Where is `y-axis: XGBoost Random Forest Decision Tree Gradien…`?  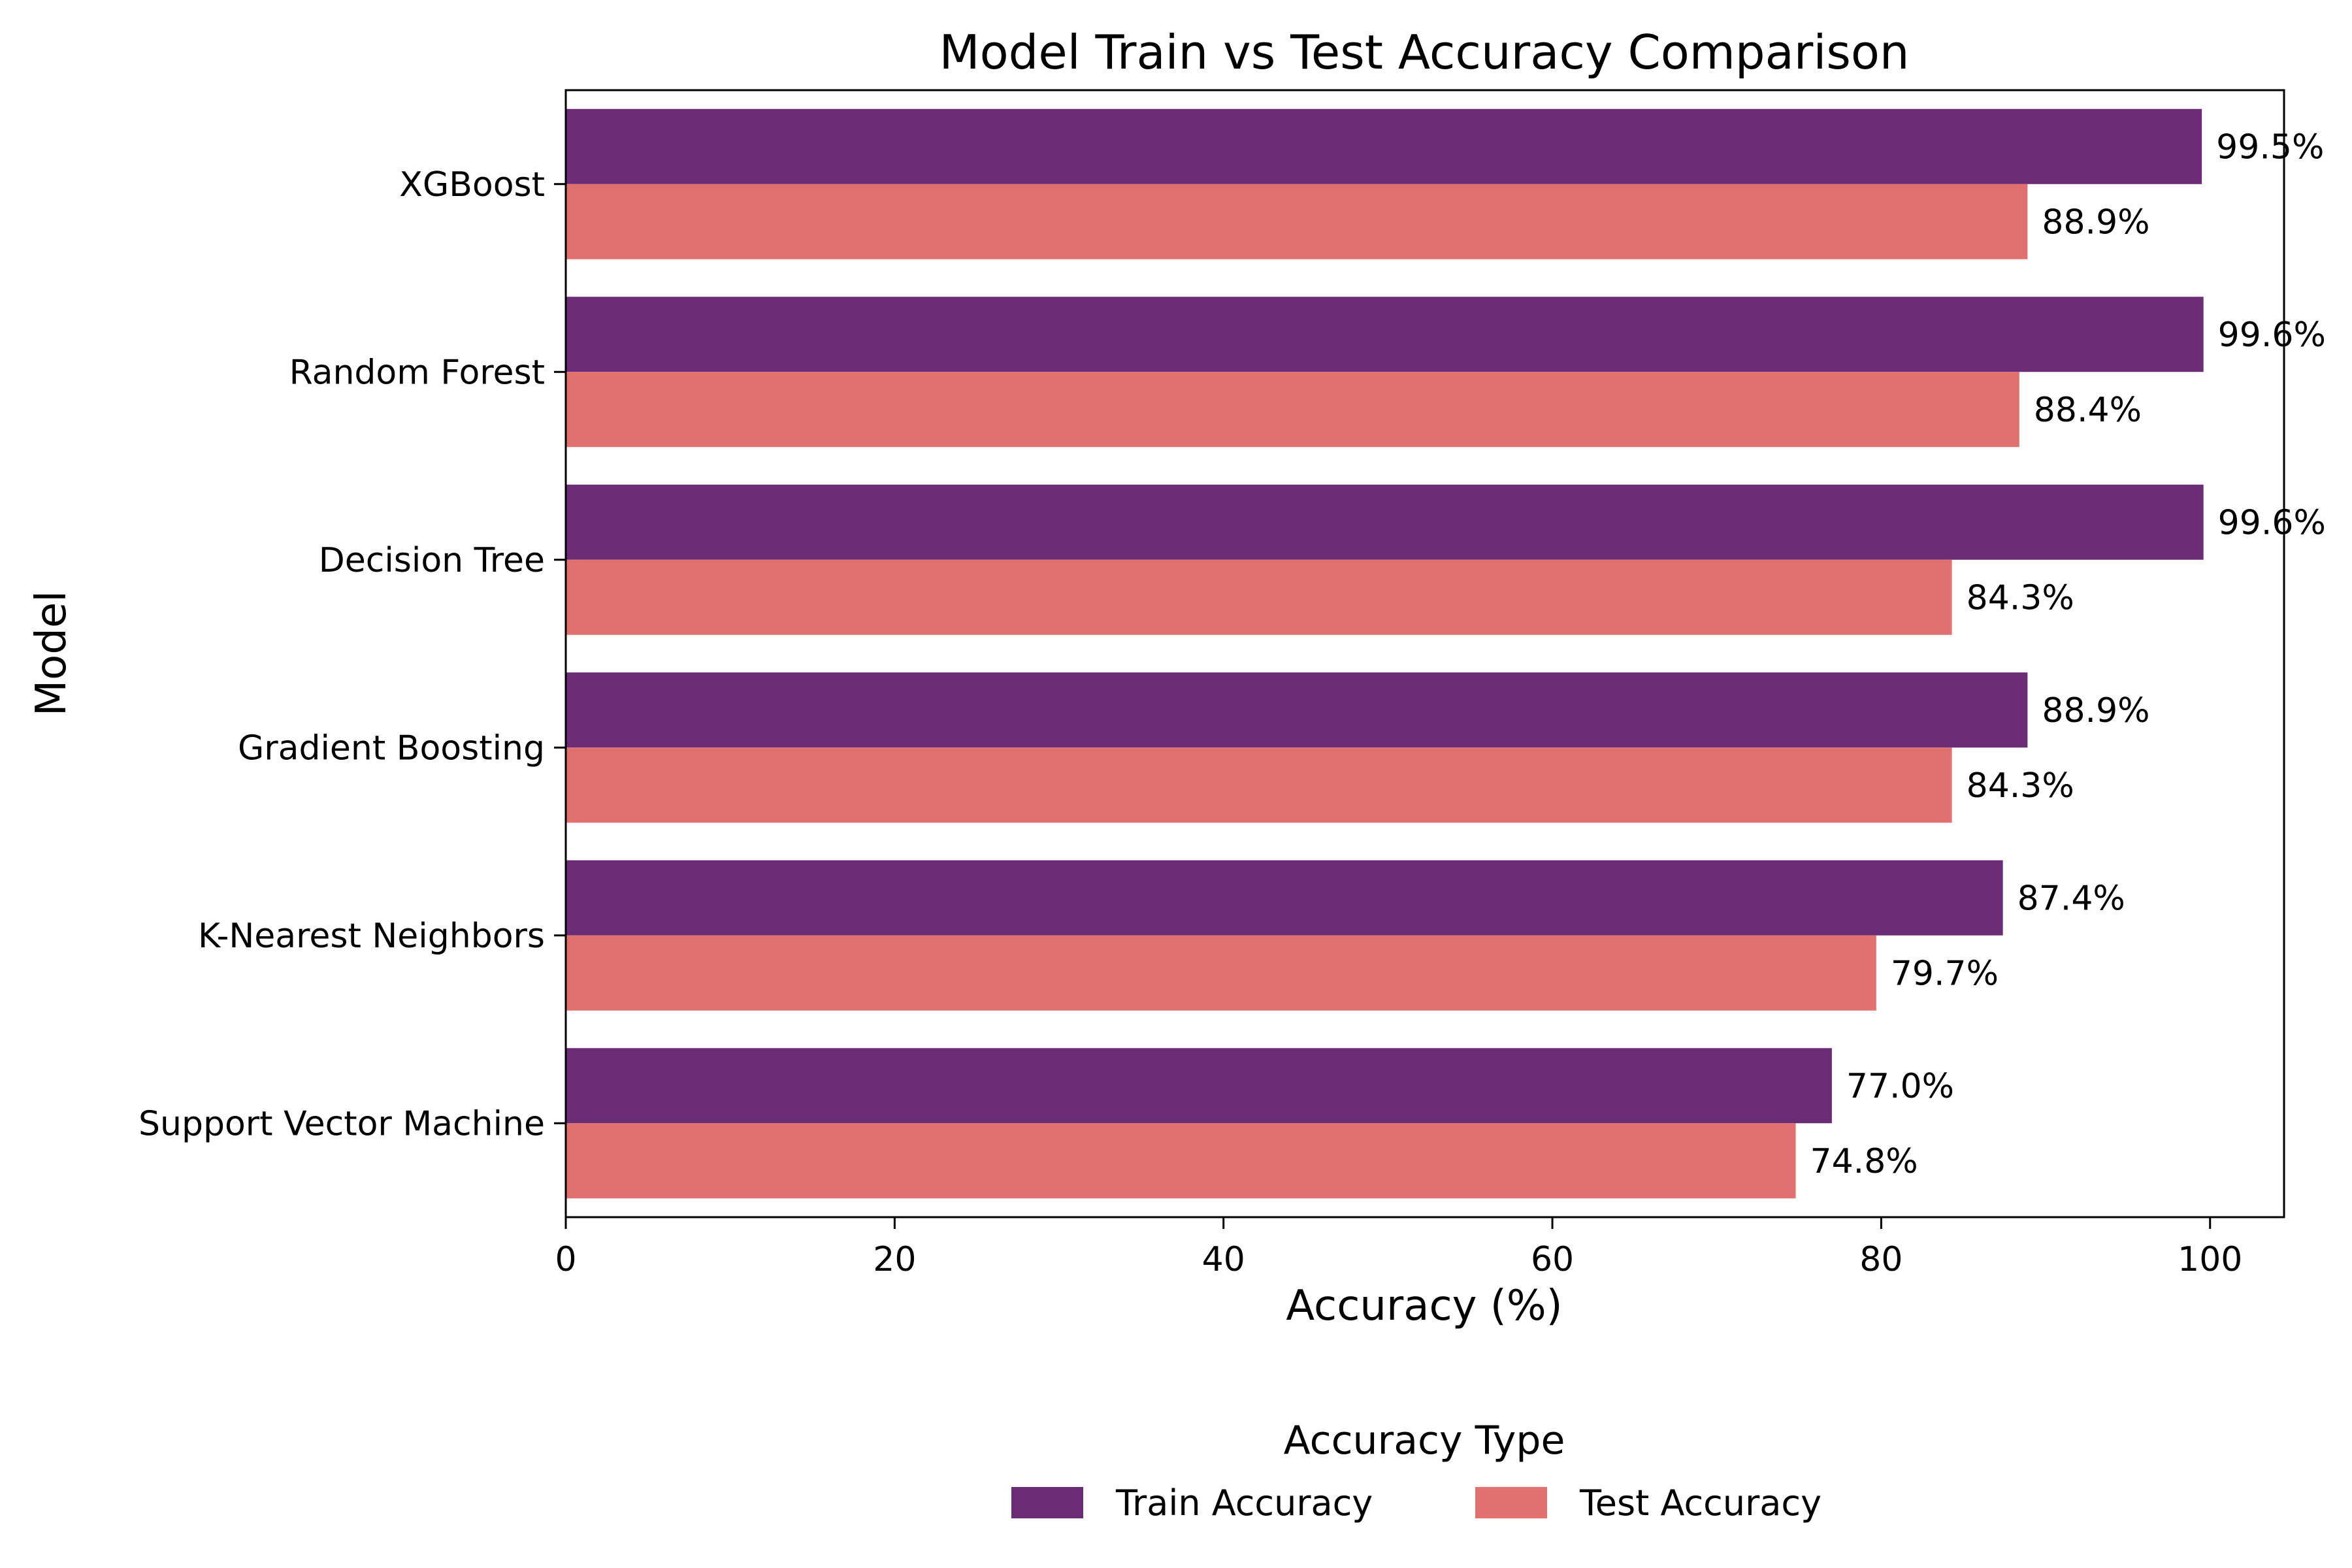
y-axis: XGBoost Random Forest Decision Tree Gradien… is located at coordinates (352, 654).